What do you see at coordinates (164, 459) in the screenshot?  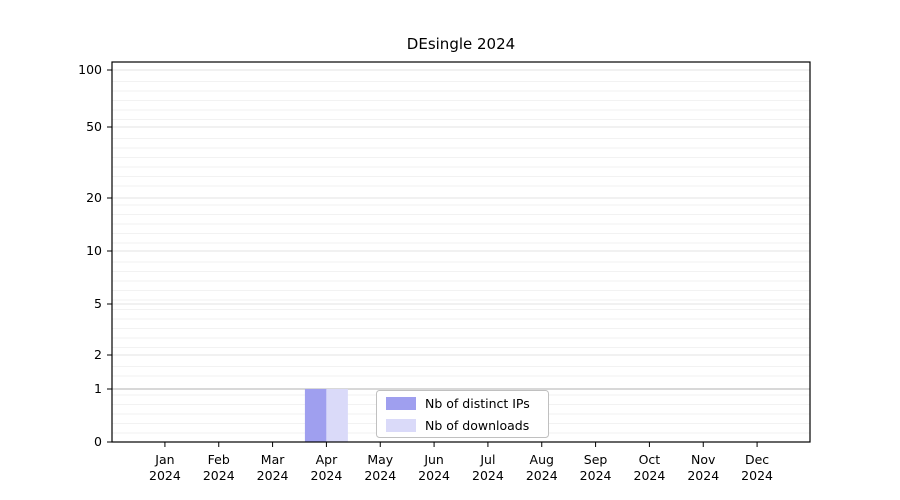 I see `x-tick-label-month: Jan` at bounding box center [164, 459].